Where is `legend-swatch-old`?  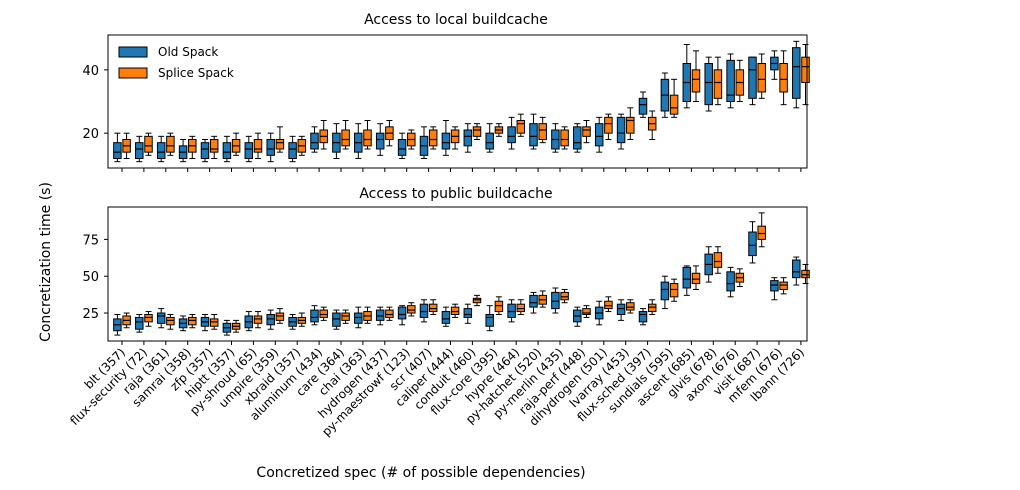
legend-swatch-old is located at coordinates (133, 52).